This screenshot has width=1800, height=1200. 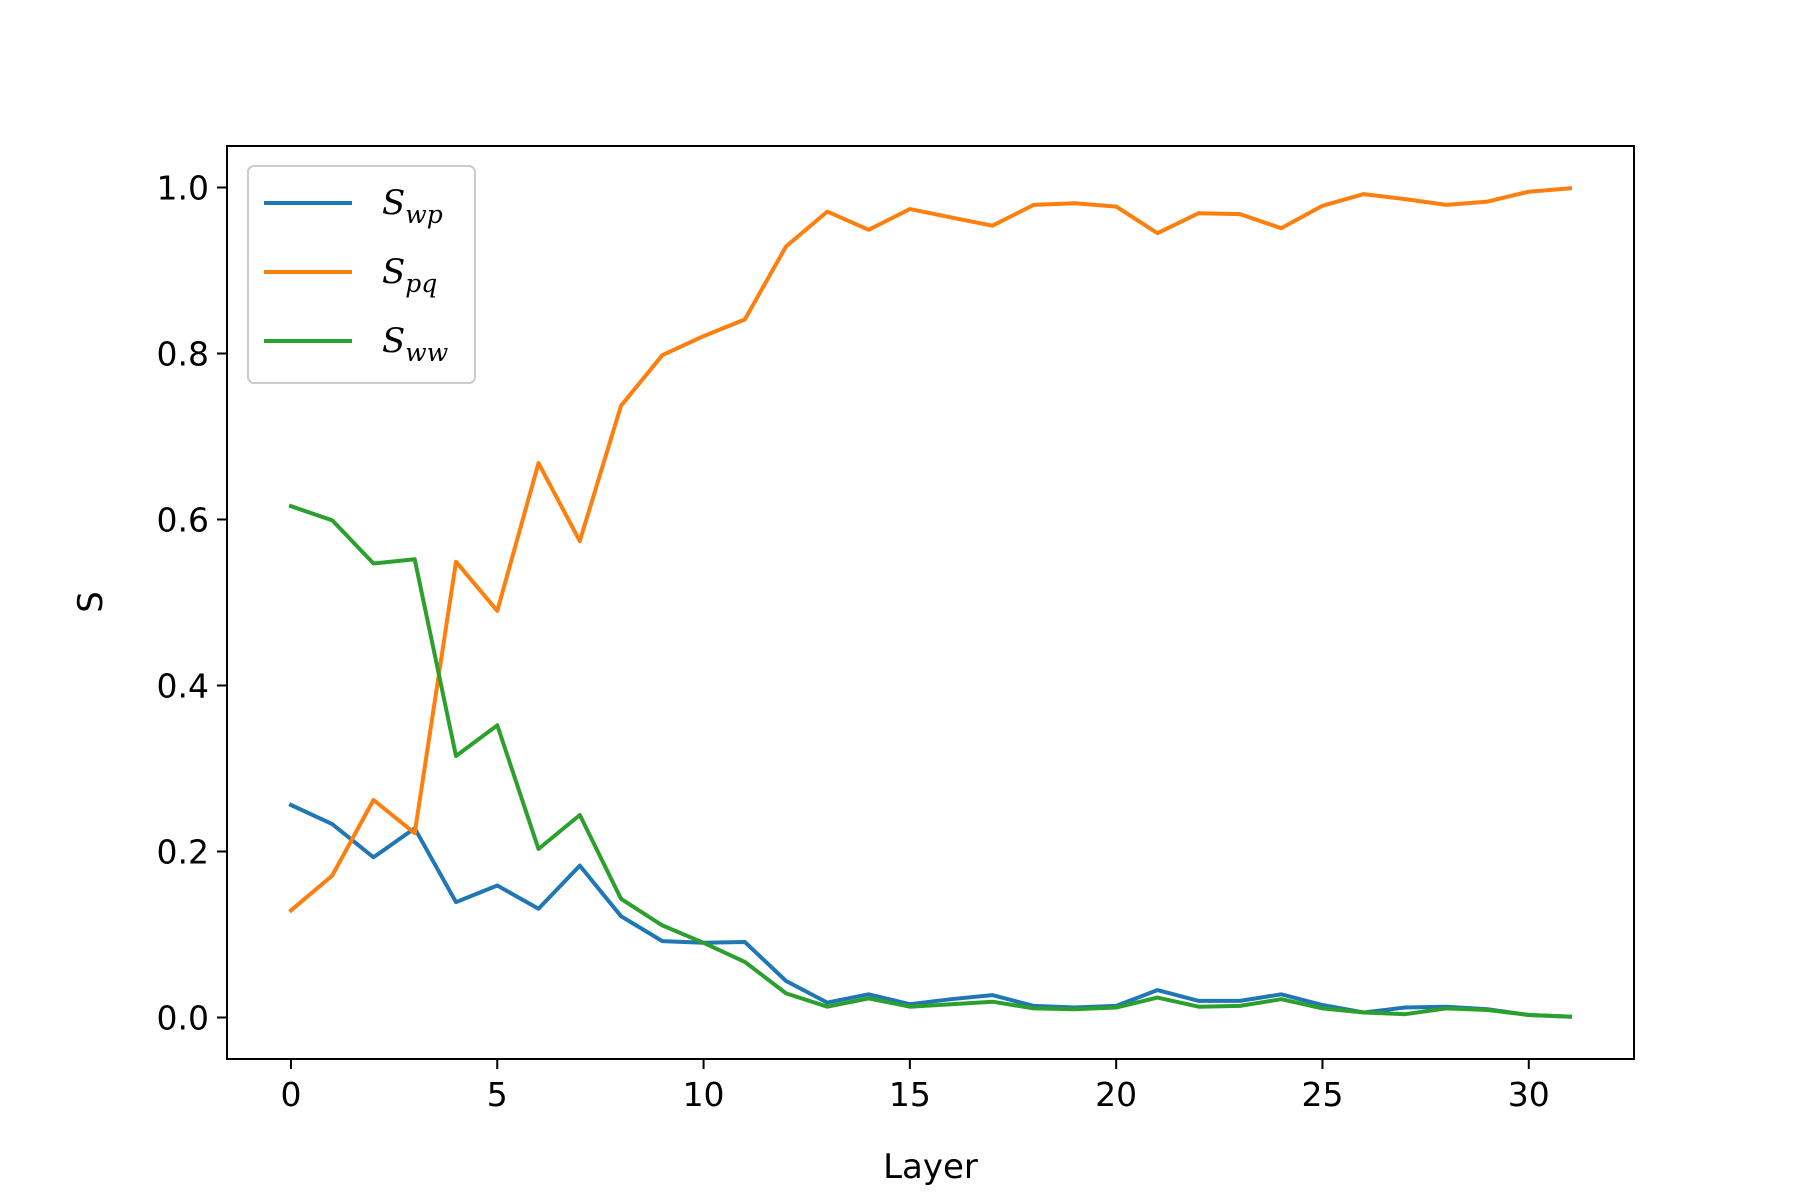 What do you see at coordinates (1322, 1094) in the screenshot?
I see `x-tick-label: 25` at bounding box center [1322, 1094].